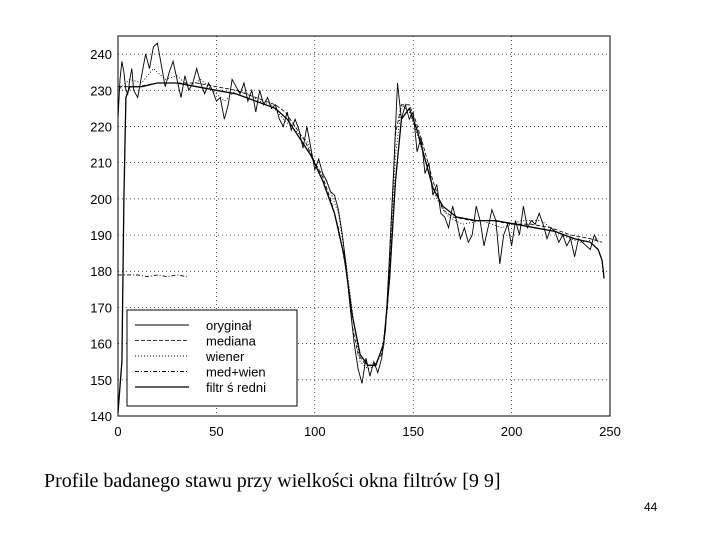 Image resolution: width=720 pixels, height=540 pixels. I want to click on legend-label: mediana, so click(231, 341).